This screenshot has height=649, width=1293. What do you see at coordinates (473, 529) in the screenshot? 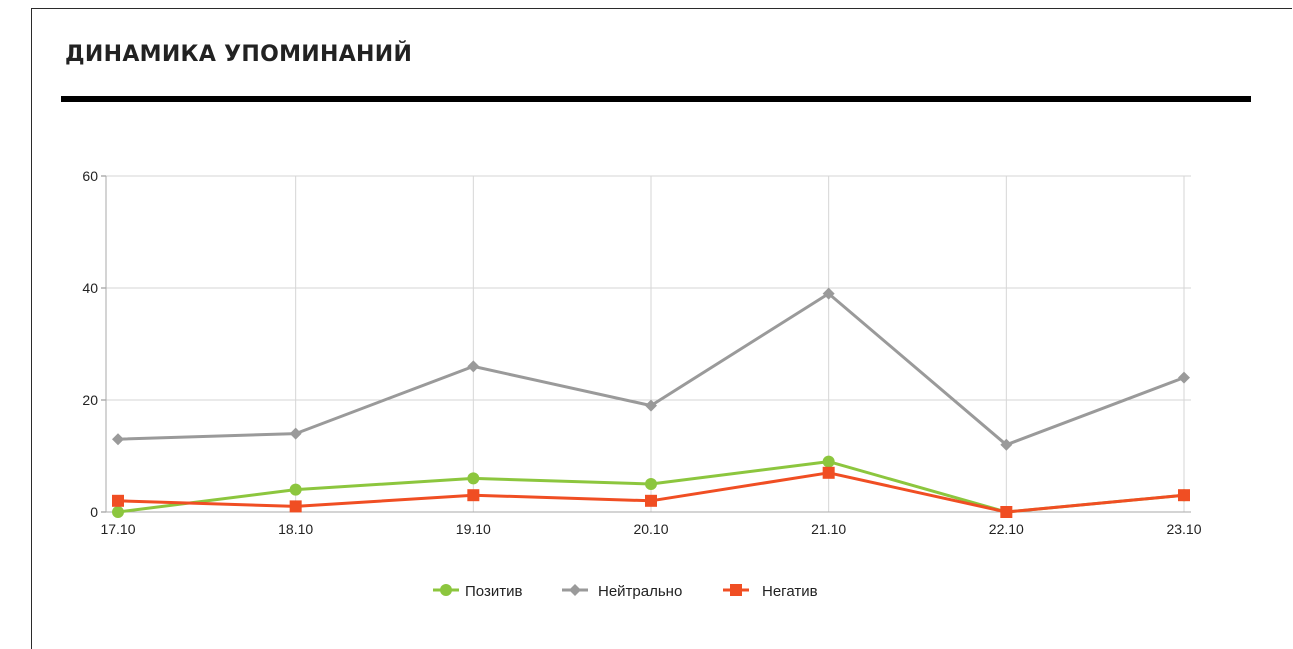
I see `x-tick-label: 19.10` at bounding box center [473, 529].